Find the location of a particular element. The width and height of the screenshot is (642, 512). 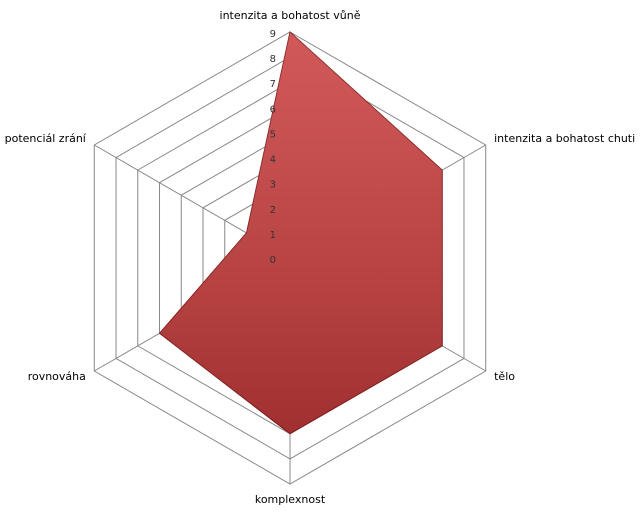

r-tick-label: 0 is located at coordinates (273, 260).